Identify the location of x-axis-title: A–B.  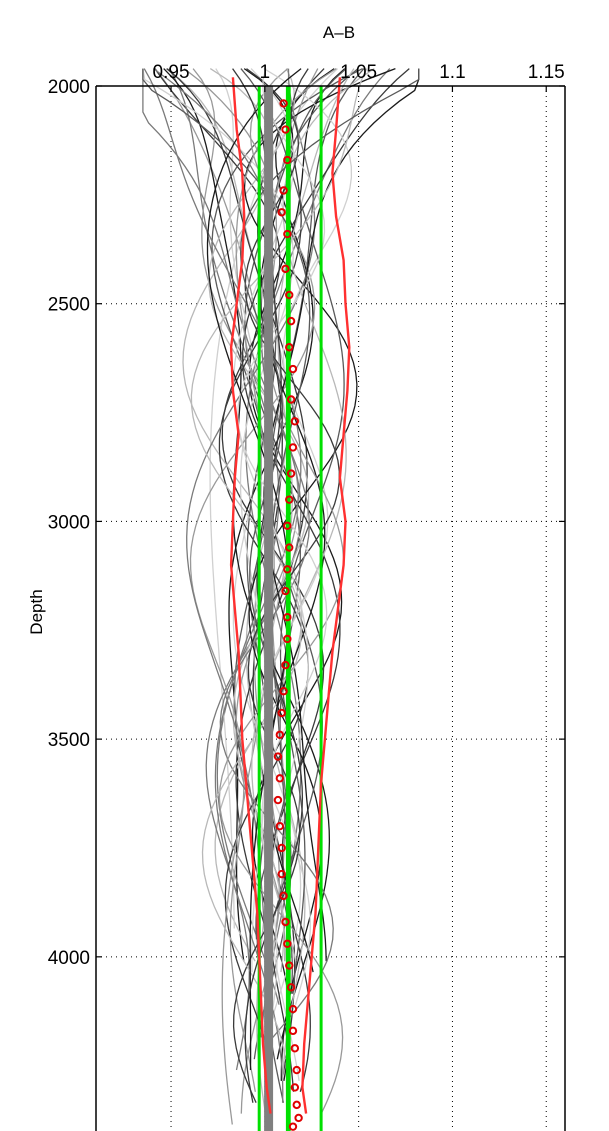
(339, 32).